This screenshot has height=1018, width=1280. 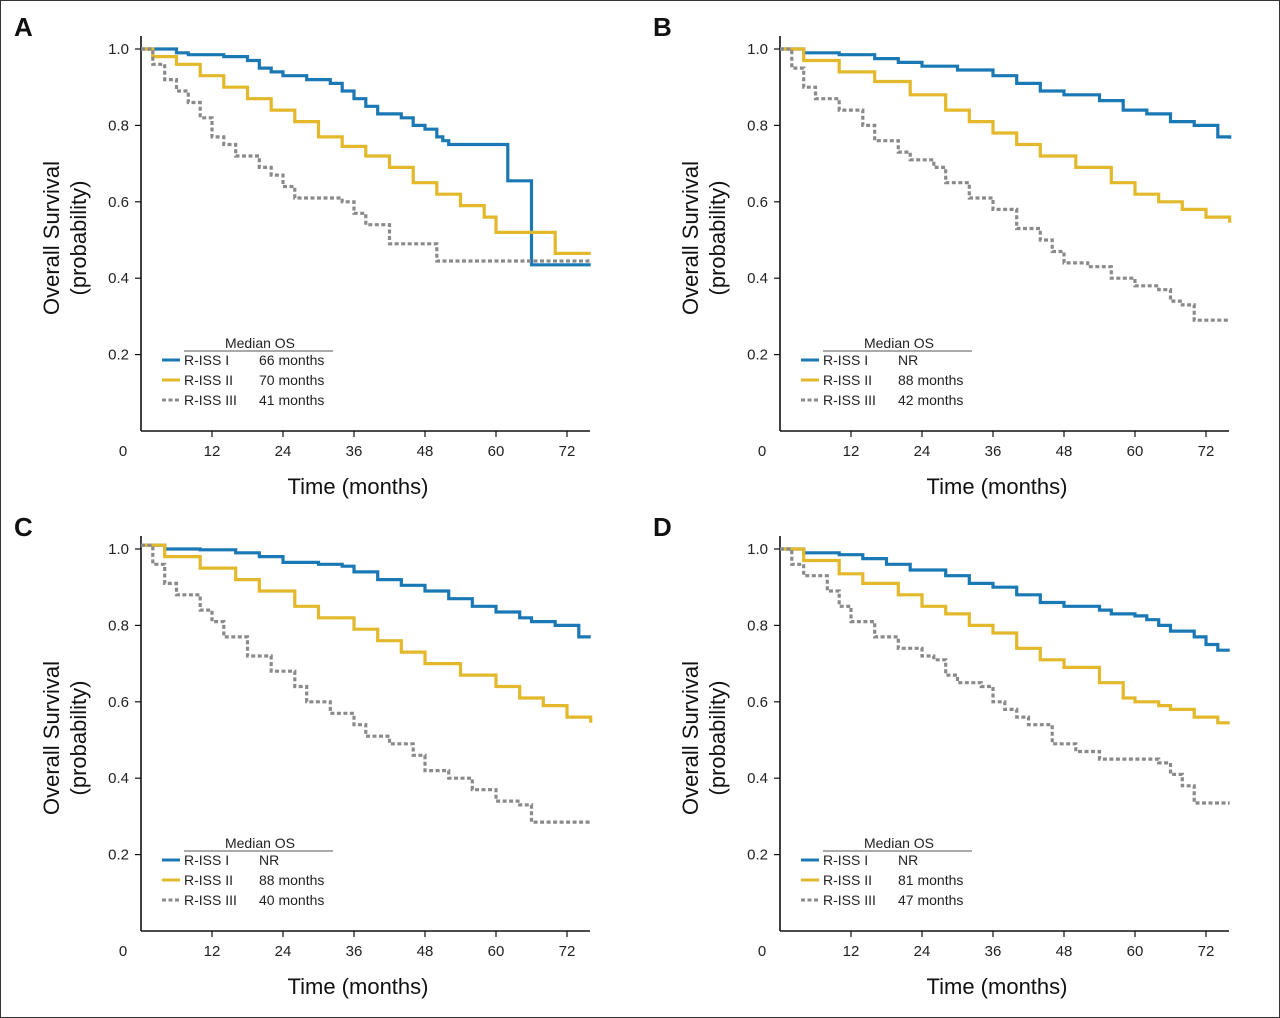 What do you see at coordinates (291, 380) in the screenshot?
I see `legend-median-value: 70 months` at bounding box center [291, 380].